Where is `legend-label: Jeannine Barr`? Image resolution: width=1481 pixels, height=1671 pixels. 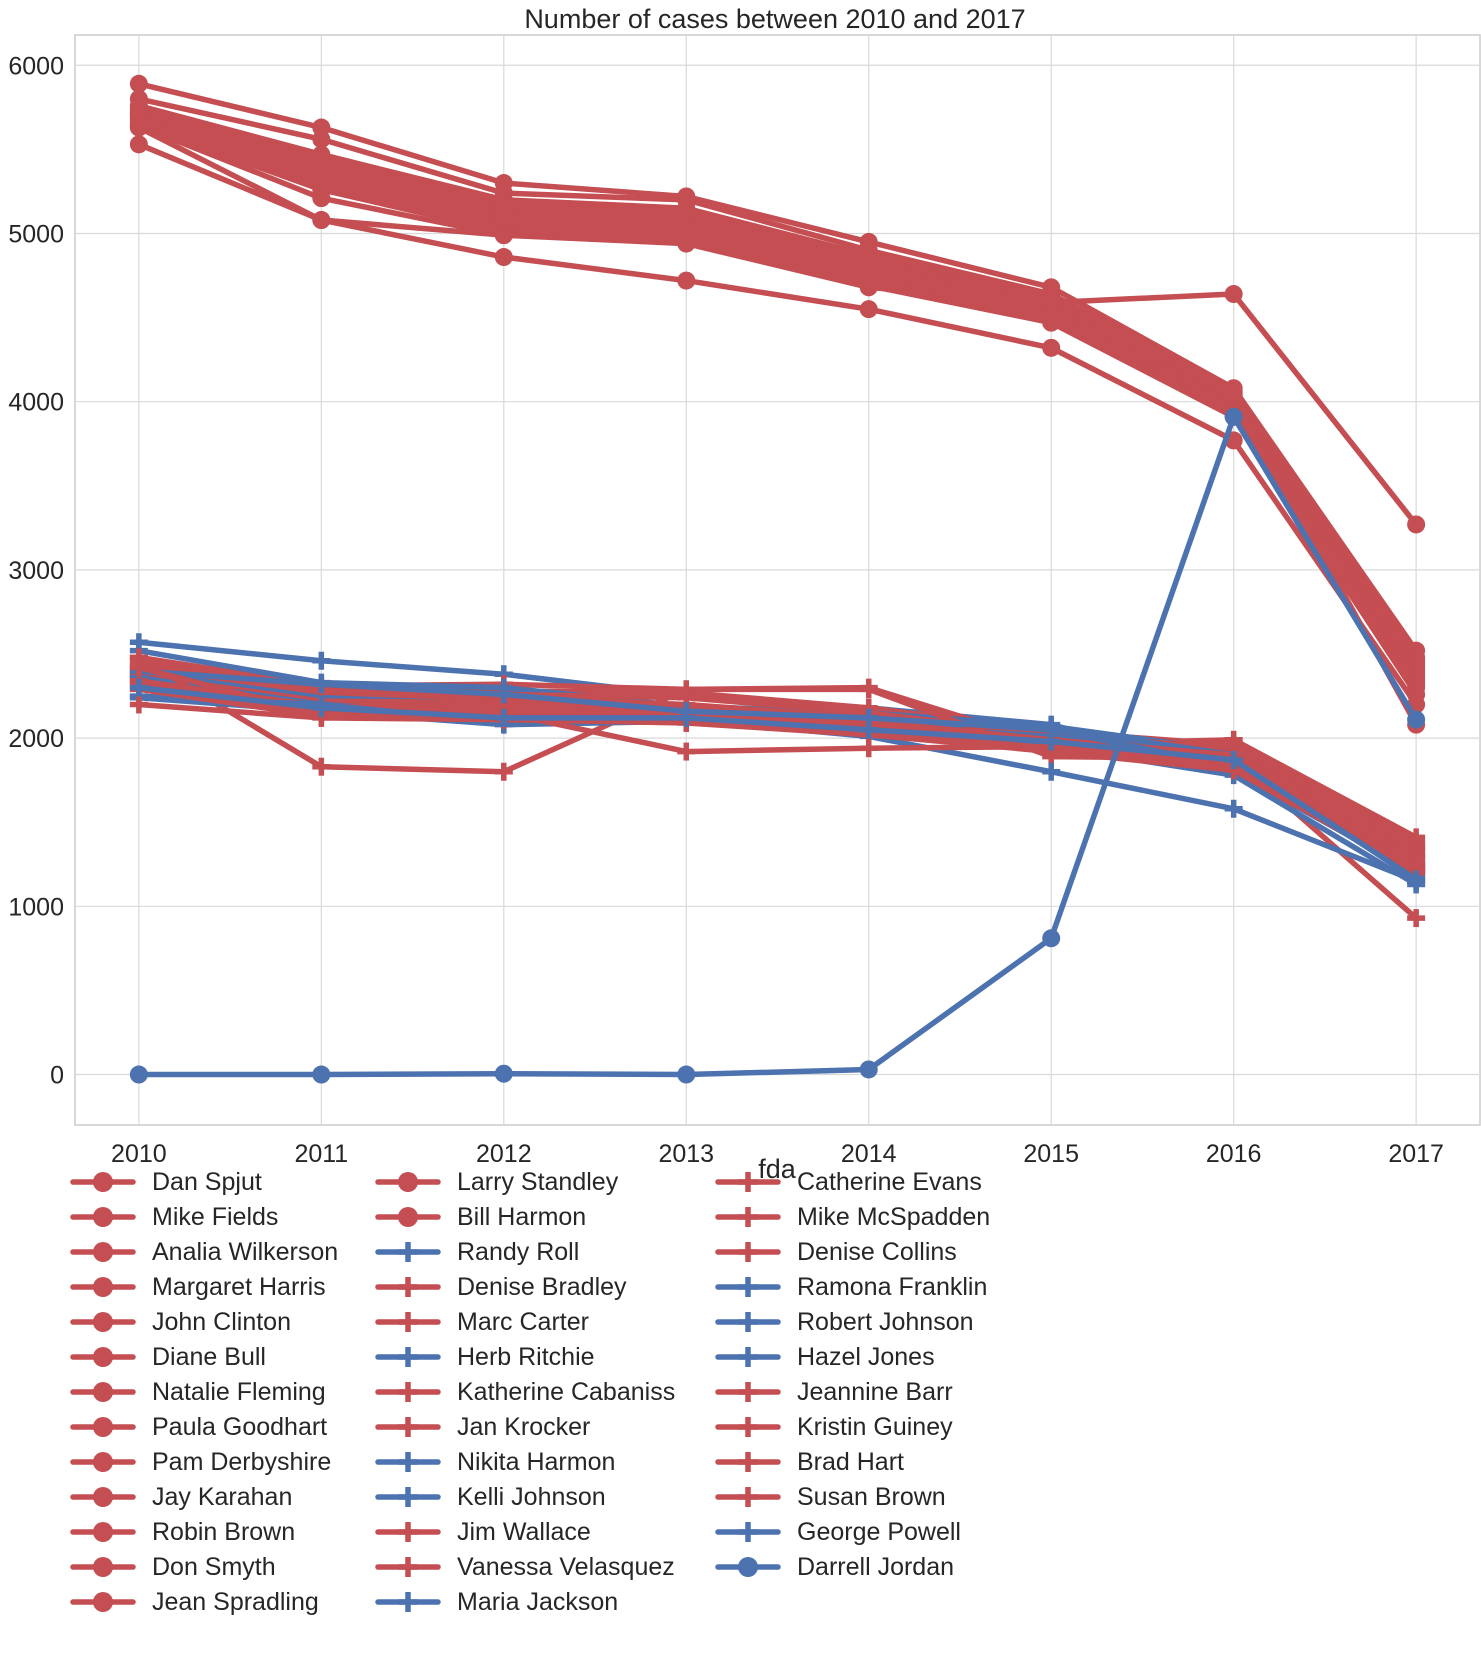 legend-label: Jeannine Barr is located at coordinates (875, 1391).